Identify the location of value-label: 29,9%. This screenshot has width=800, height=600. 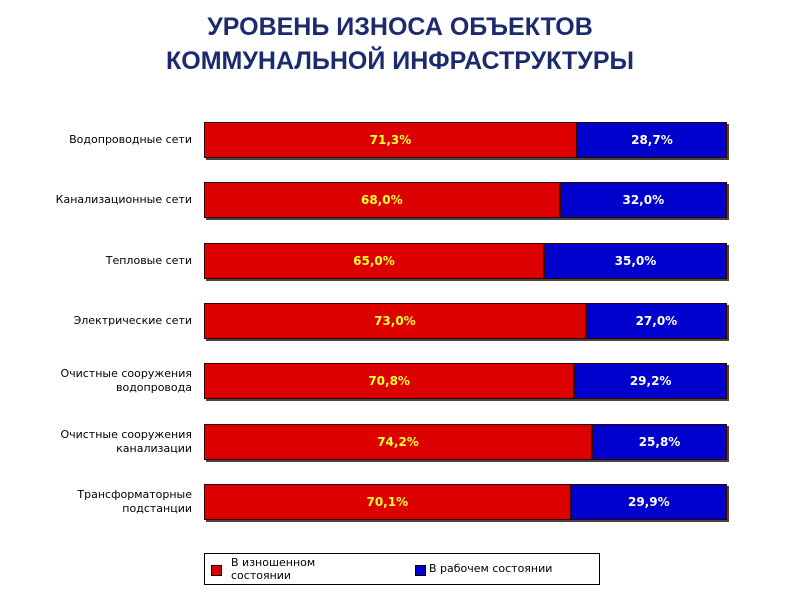
(648, 501).